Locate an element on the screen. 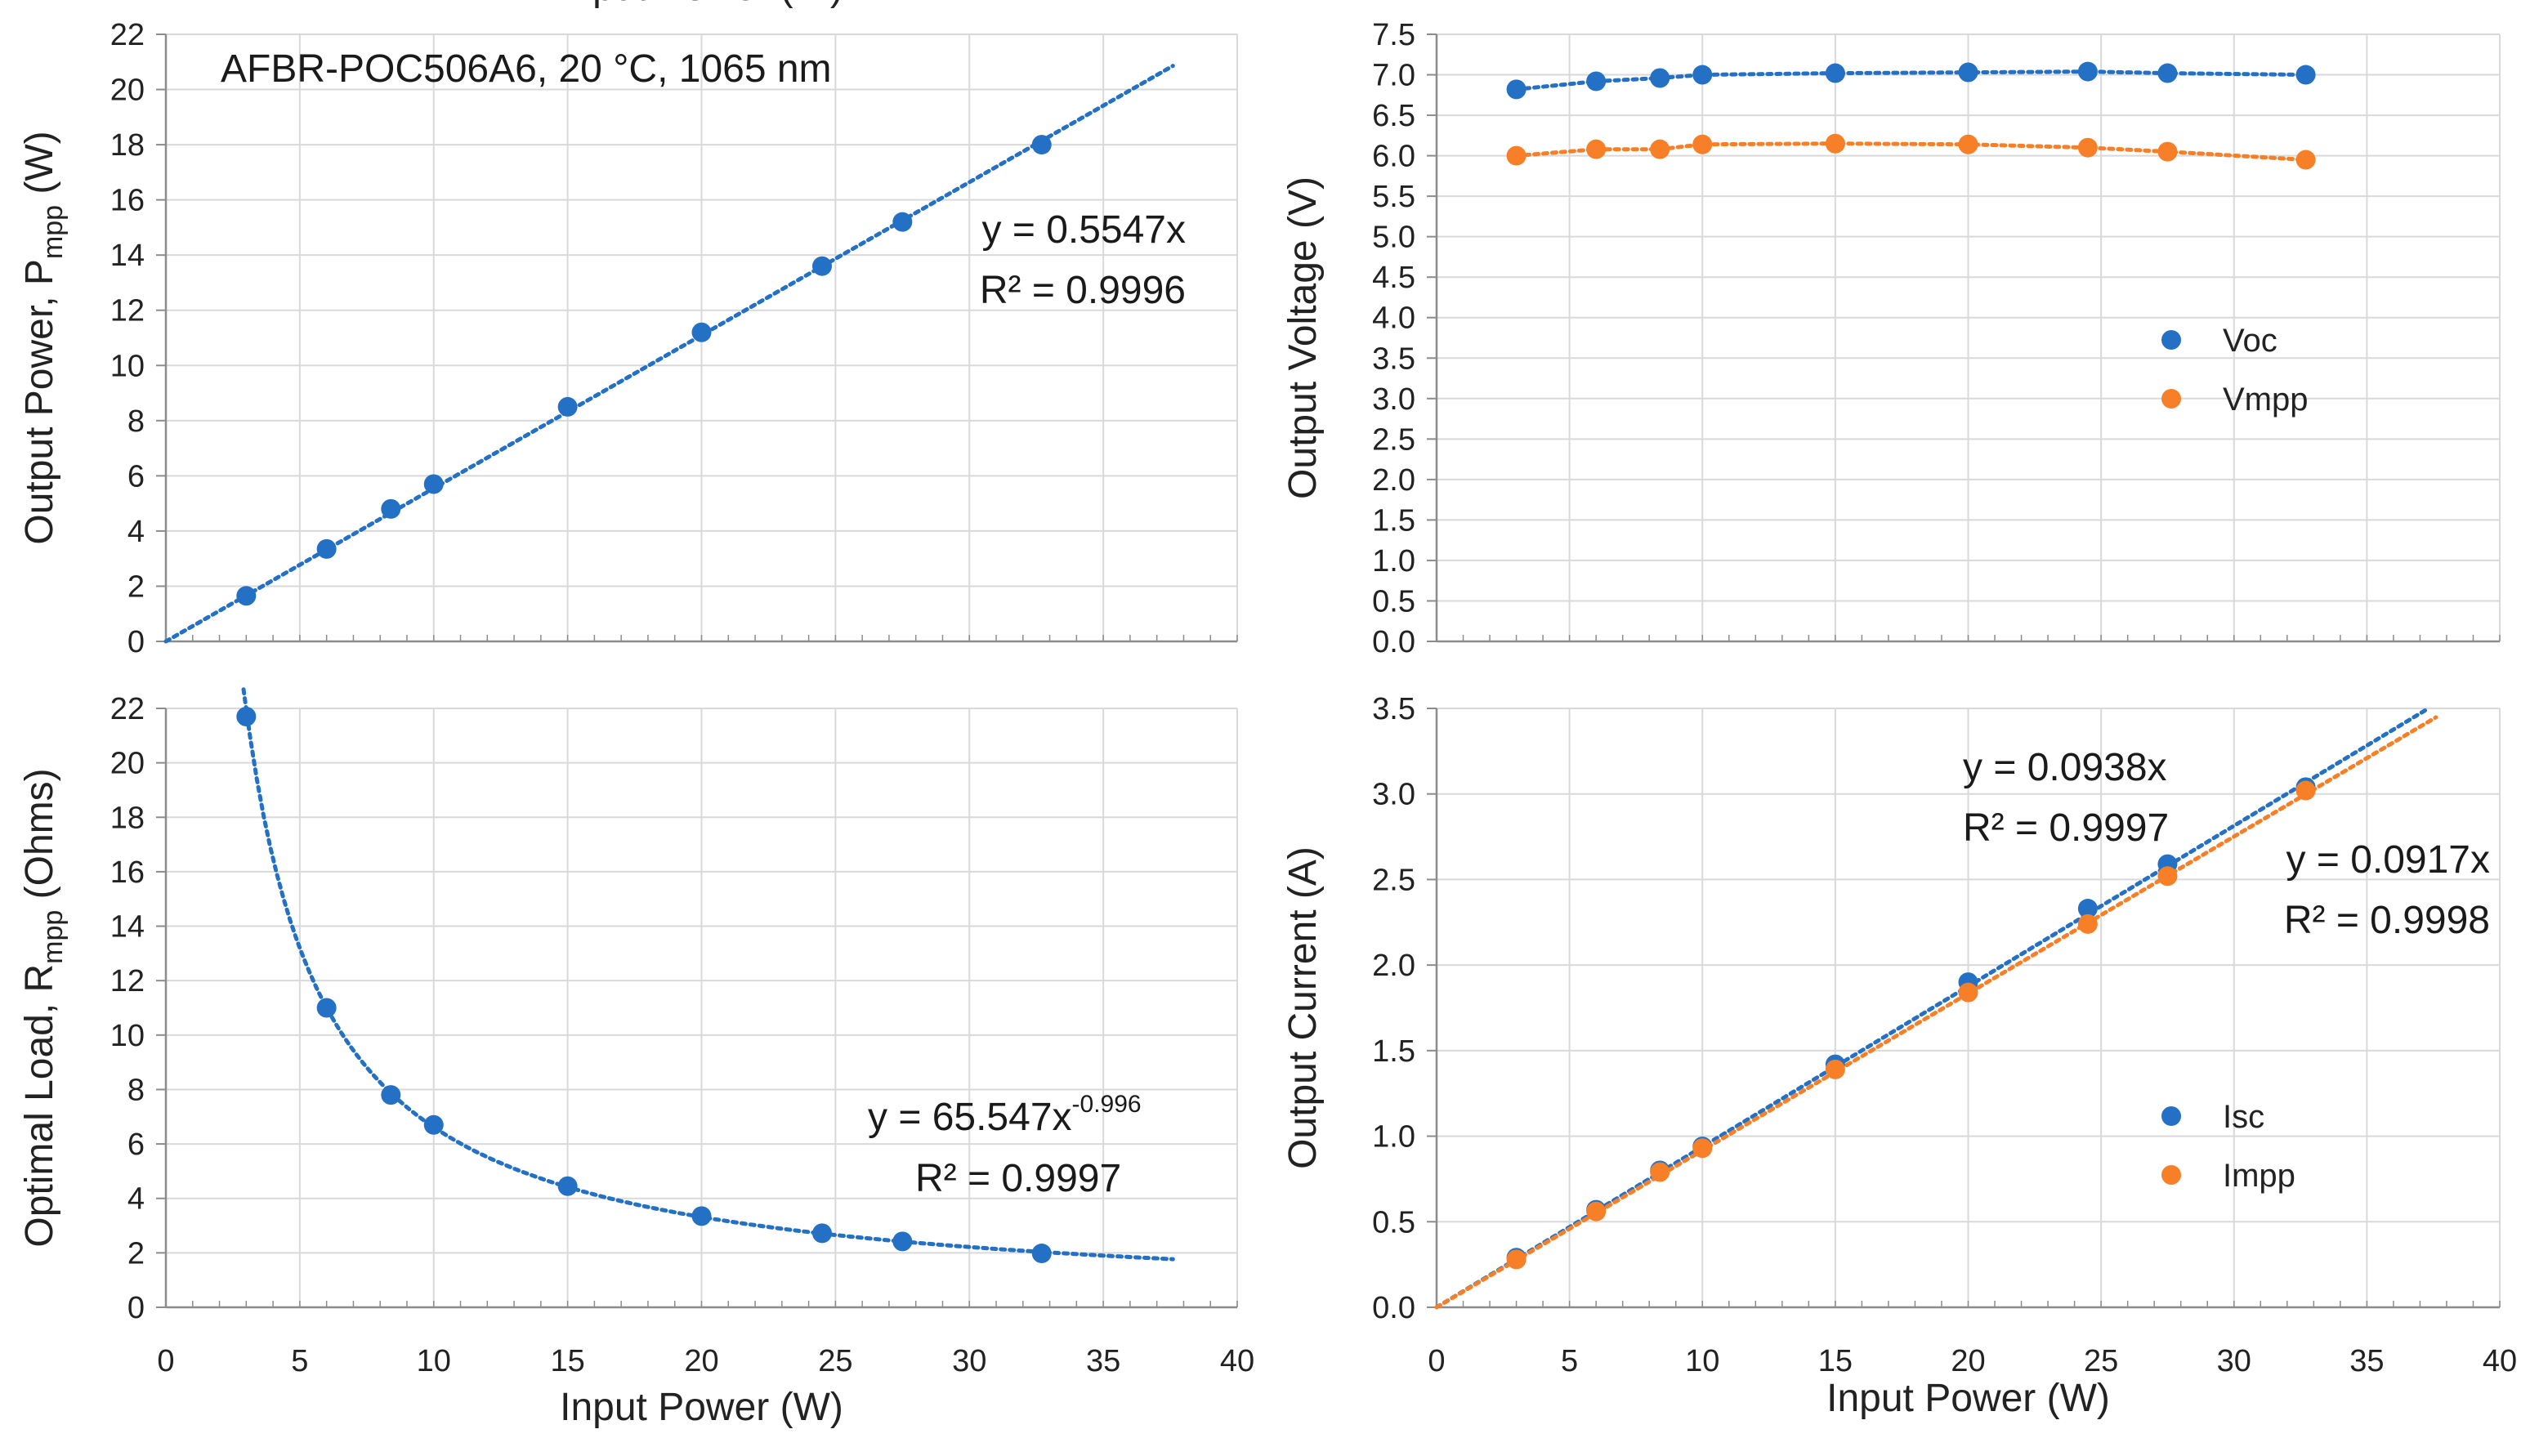  x-tick-label: 20 is located at coordinates (1968, 1361).